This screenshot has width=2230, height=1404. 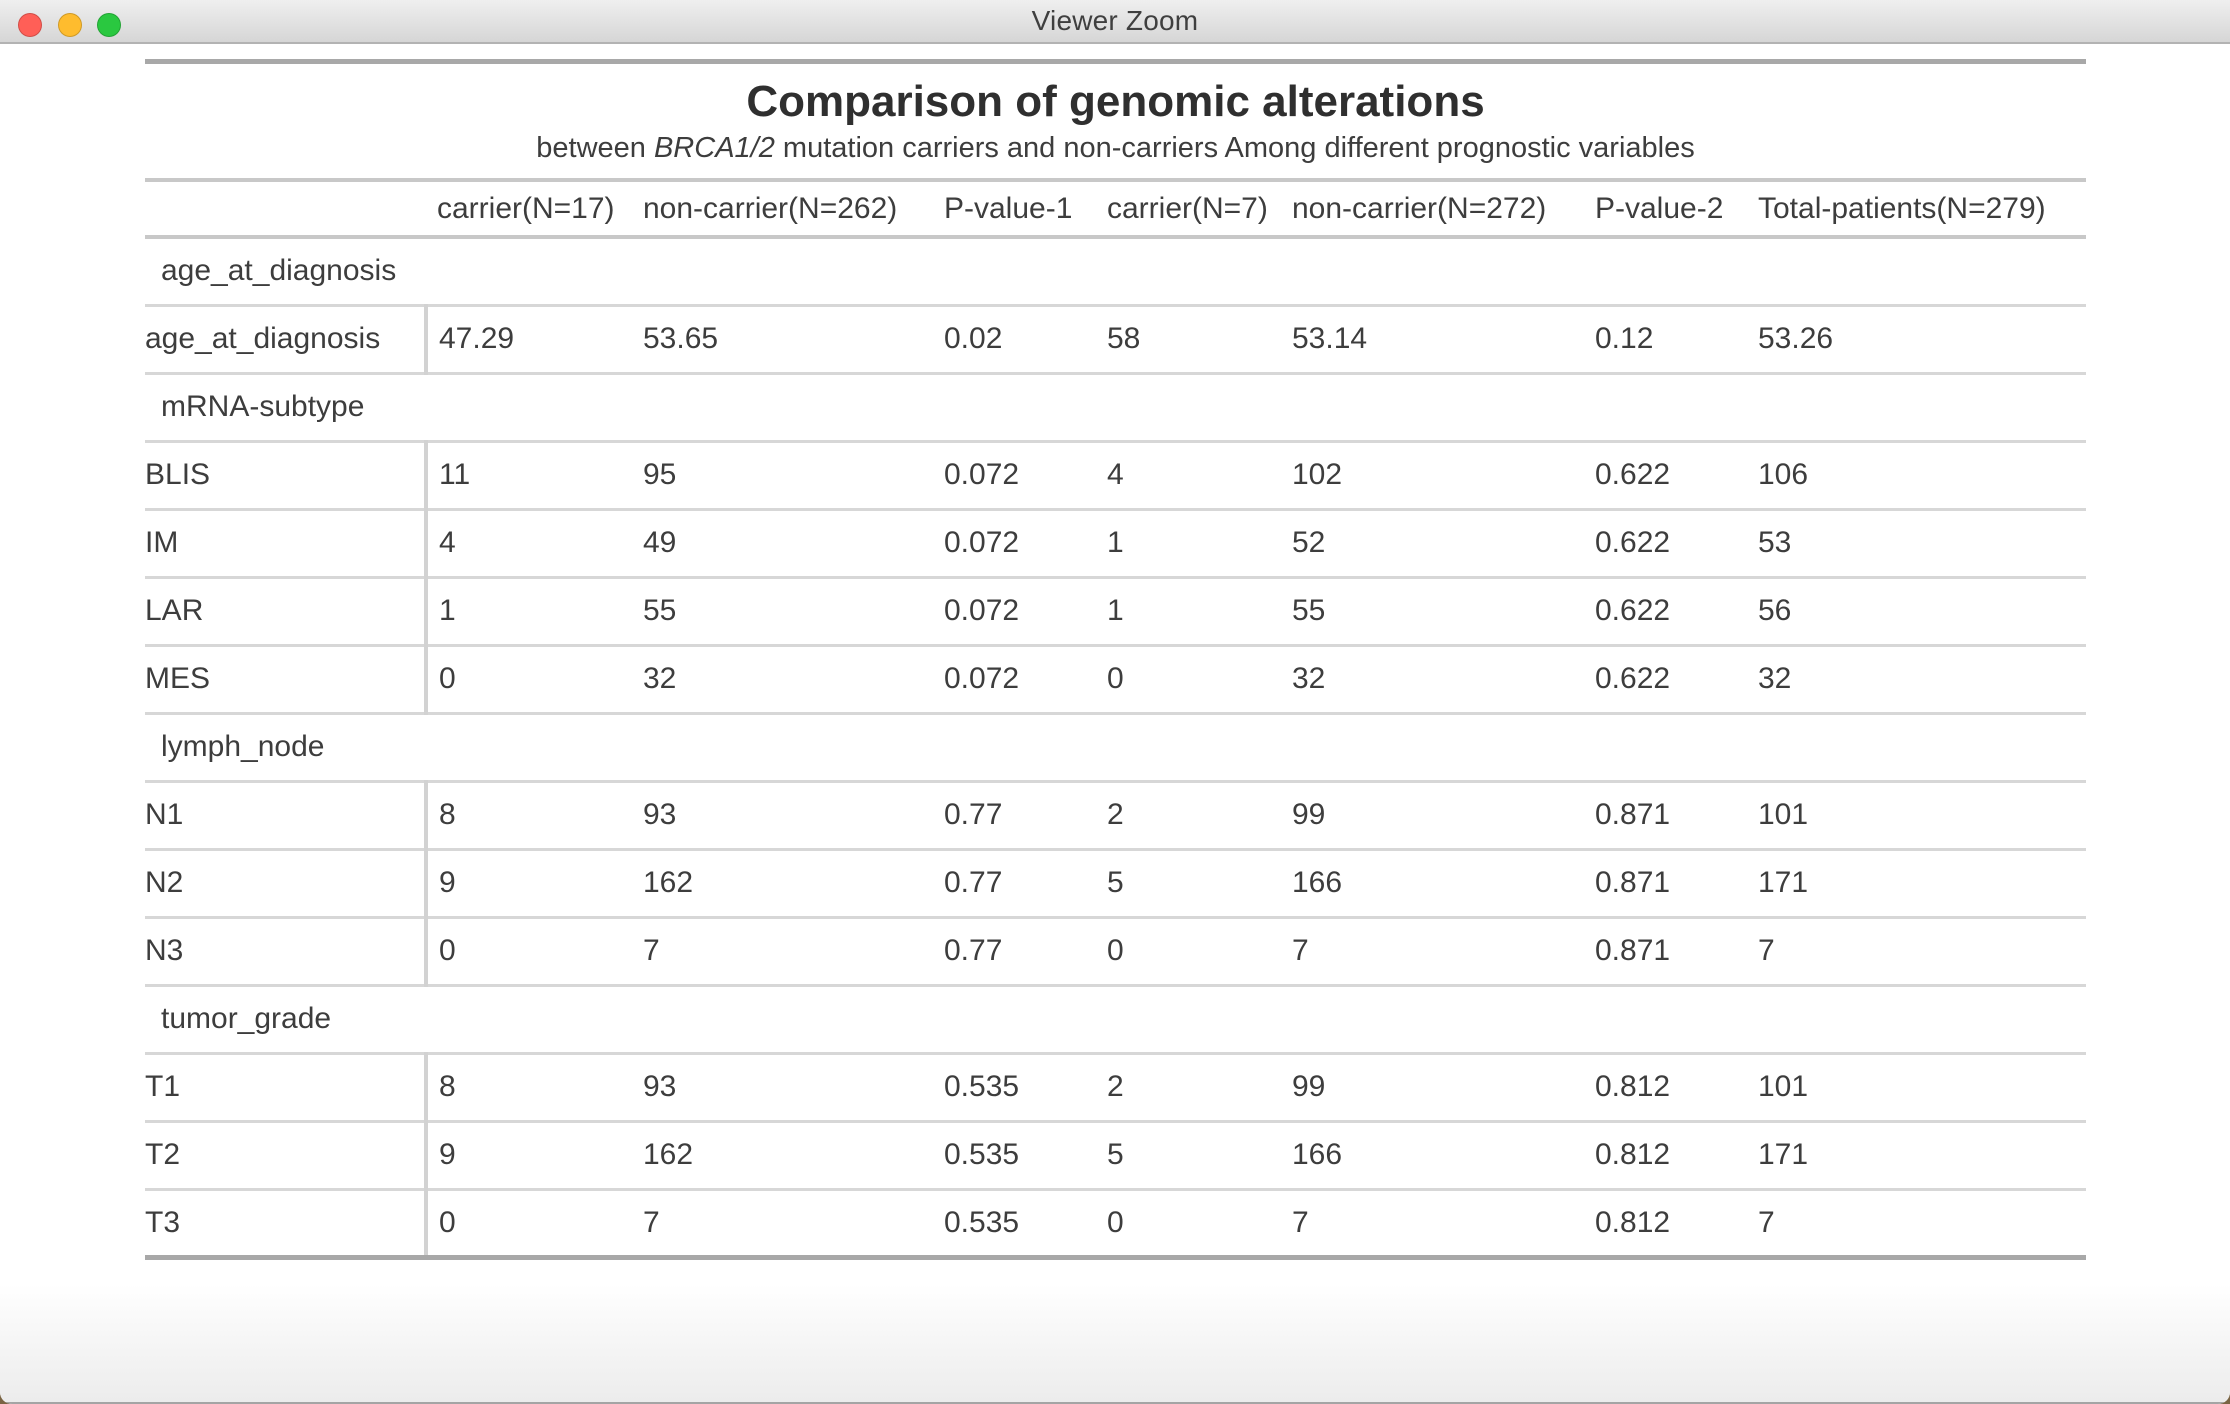 What do you see at coordinates (1115, 271) in the screenshot?
I see `group-header-row: age_at_diagnosis` at bounding box center [1115, 271].